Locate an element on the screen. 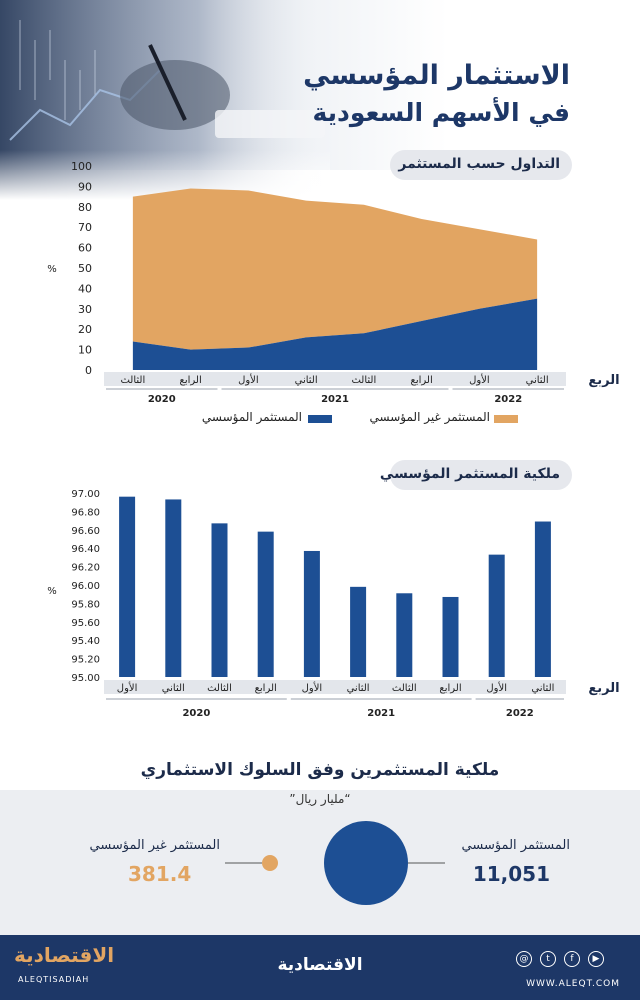 The image size is (640, 1000). y-tick-label: 95.00 is located at coordinates (85, 678).